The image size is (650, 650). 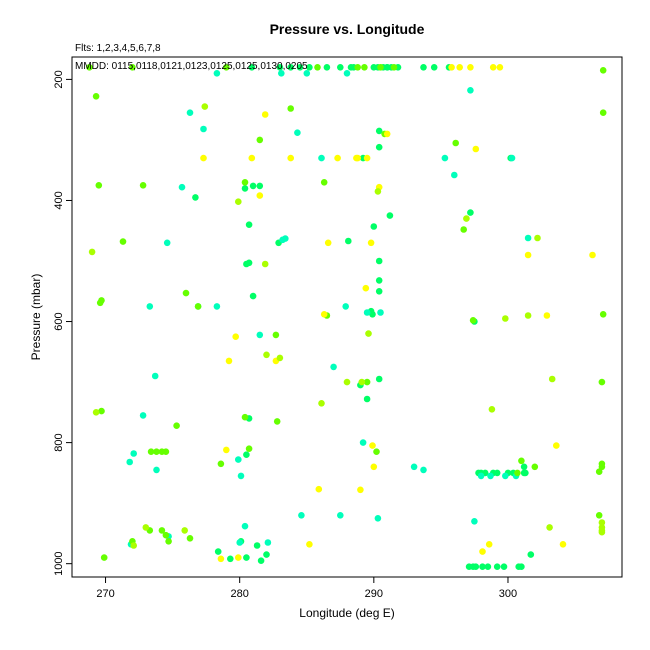 I want to click on x-tick-label: 300, so click(x=508, y=594).